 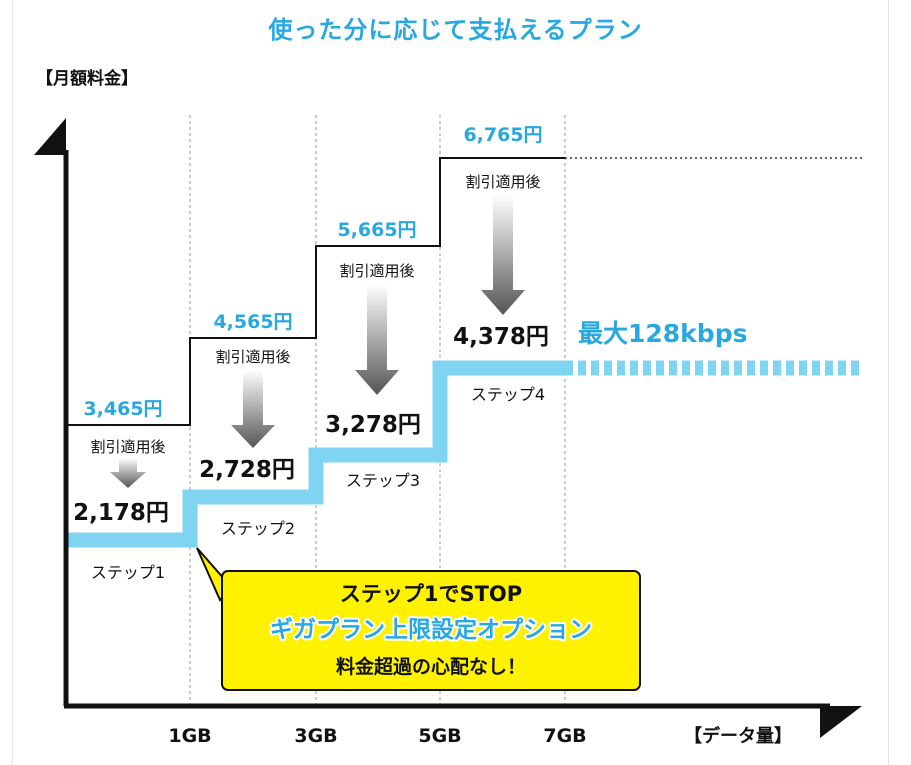 What do you see at coordinates (189, 736) in the screenshot?
I see `x-tick-1gb: 1GB` at bounding box center [189, 736].